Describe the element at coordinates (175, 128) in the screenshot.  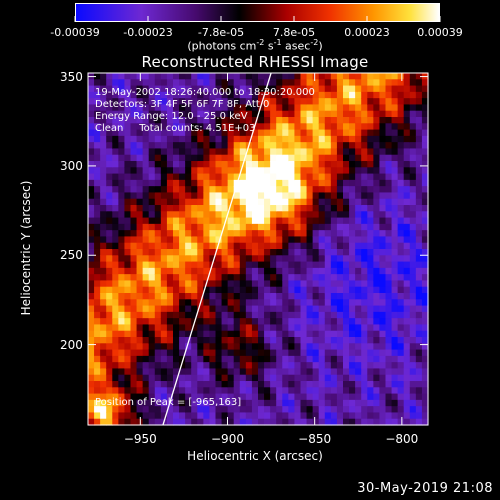
I see `clean-counts-text: Clean Total counts: 4.51E+03` at that location.